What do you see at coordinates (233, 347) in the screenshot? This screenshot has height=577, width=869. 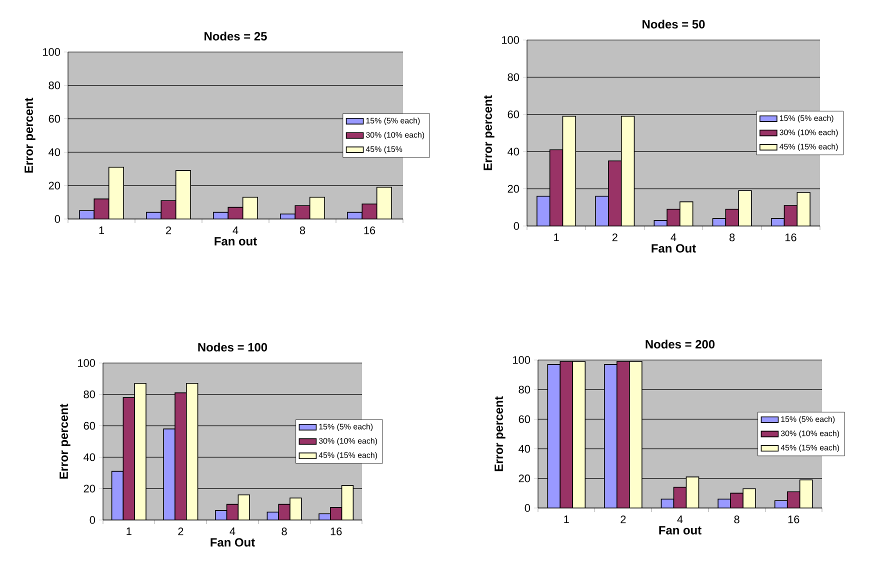 I see `chart-title: Nodes = 100` at bounding box center [233, 347].